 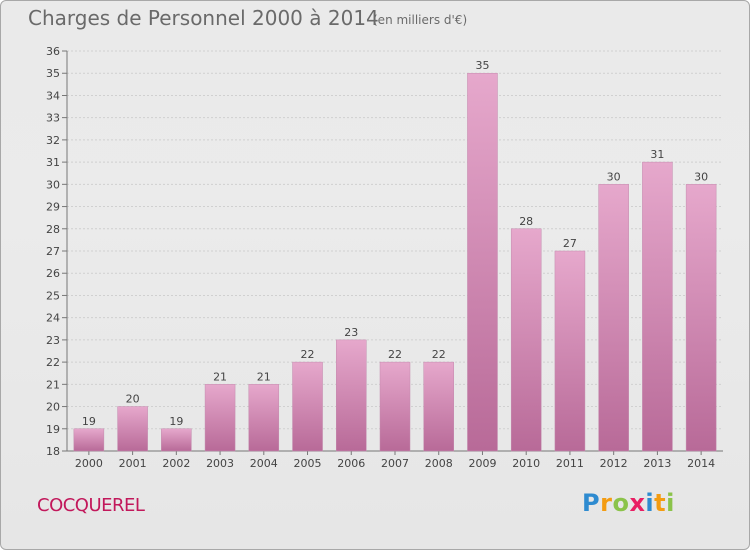 What do you see at coordinates (637, 503) in the screenshot?
I see `logo-letter: x` at bounding box center [637, 503].